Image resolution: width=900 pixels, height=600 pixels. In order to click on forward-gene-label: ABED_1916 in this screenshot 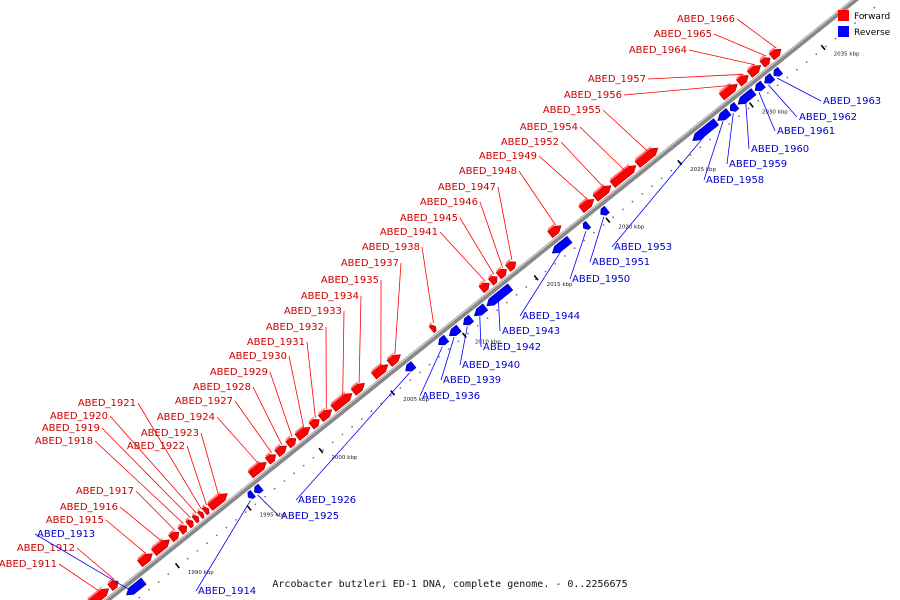, I will do `click(89, 507)`.